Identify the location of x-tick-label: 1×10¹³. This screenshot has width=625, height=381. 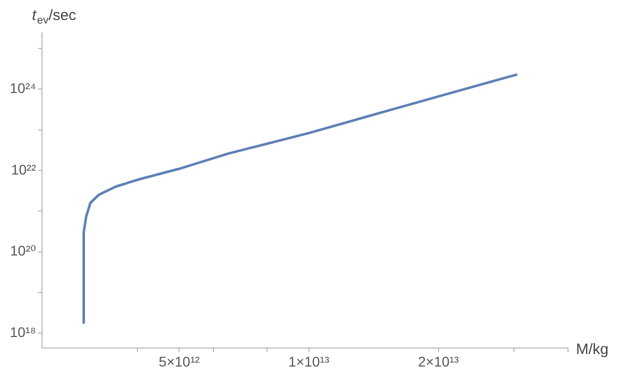
(309, 361).